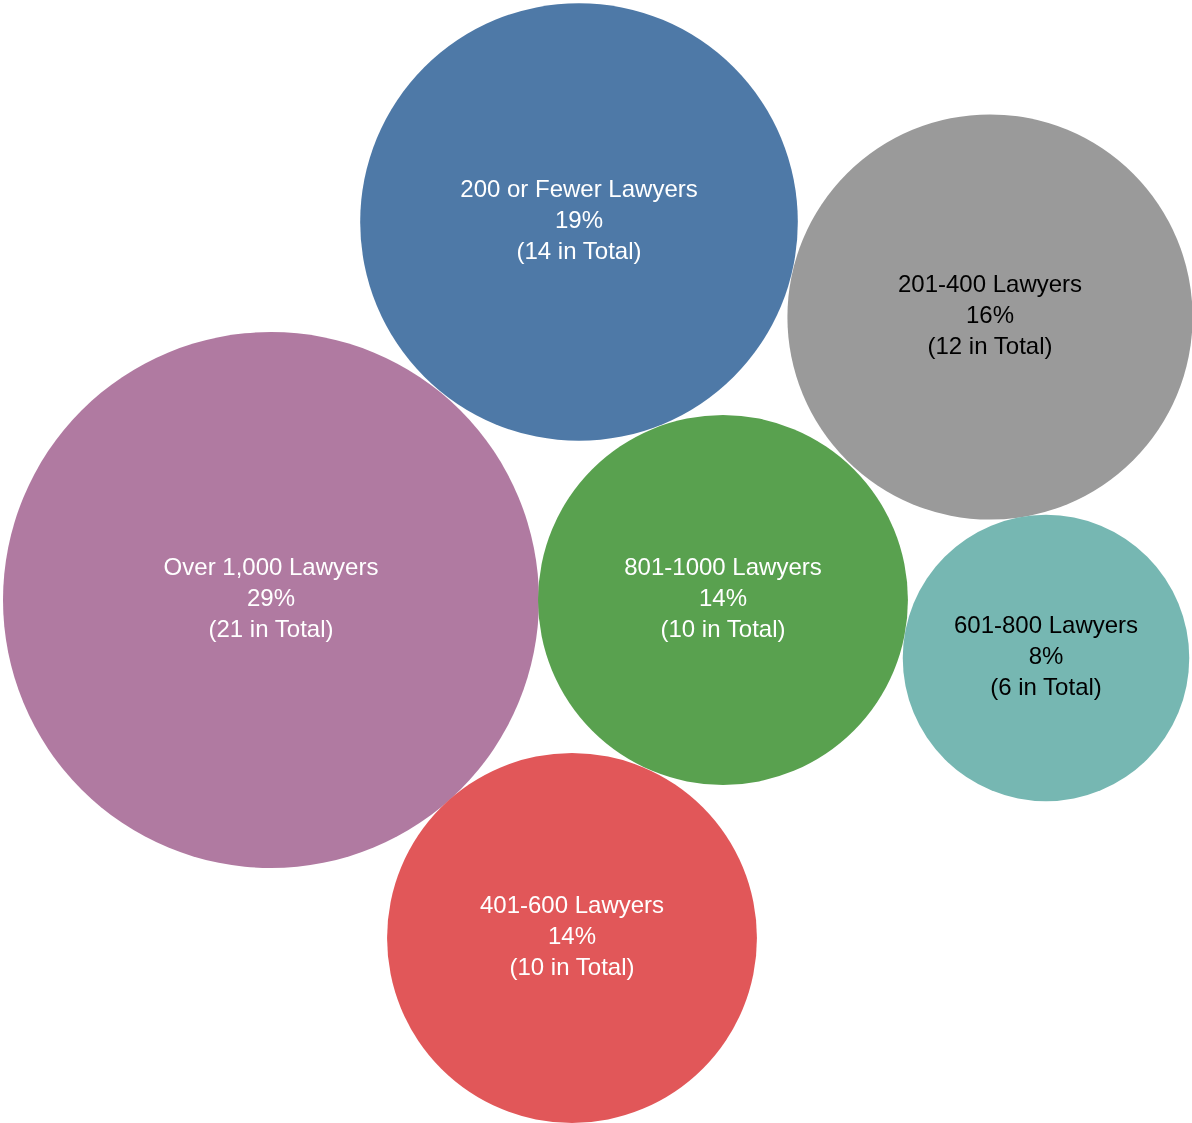 The width and height of the screenshot is (1192, 1123). What do you see at coordinates (723, 567) in the screenshot?
I see `category-label: 801-1000 Lawyers` at bounding box center [723, 567].